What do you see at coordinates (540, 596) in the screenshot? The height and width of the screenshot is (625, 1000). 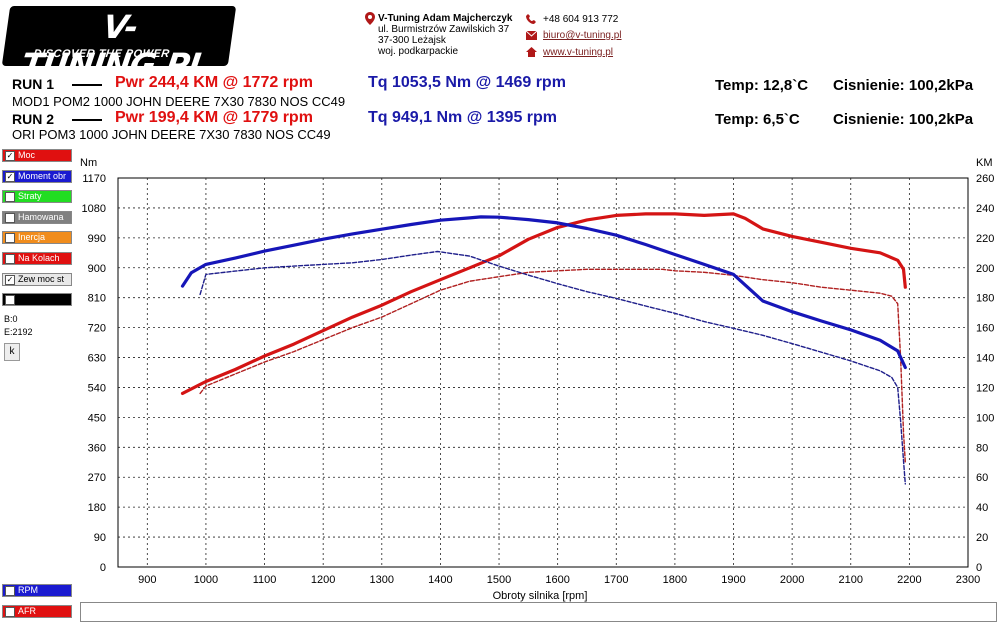 I see `x-axis-label: Obroty silnika [rpm]` at bounding box center [540, 596].